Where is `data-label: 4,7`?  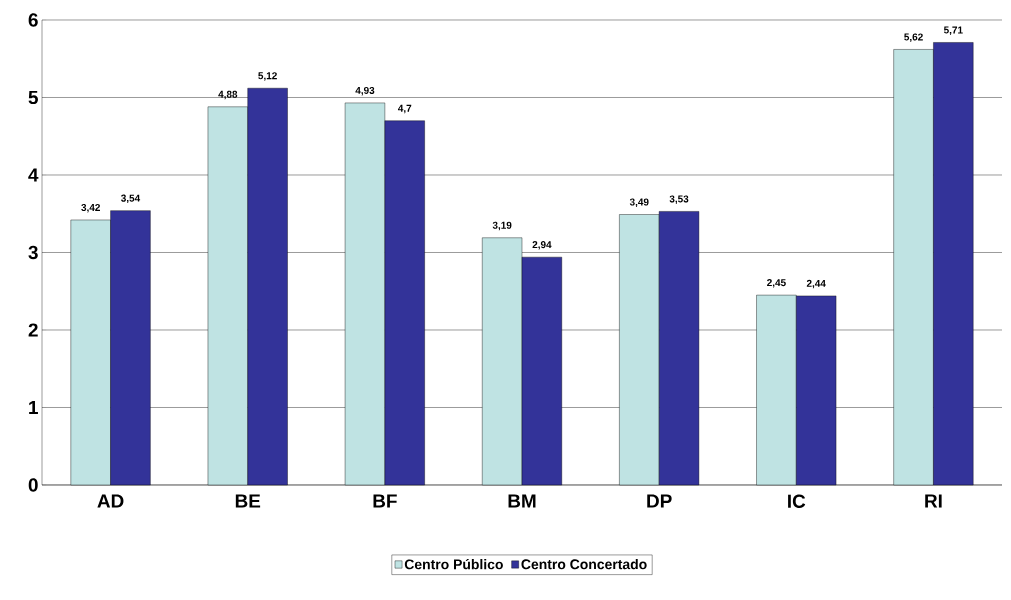 data-label: 4,7 is located at coordinates (404, 109).